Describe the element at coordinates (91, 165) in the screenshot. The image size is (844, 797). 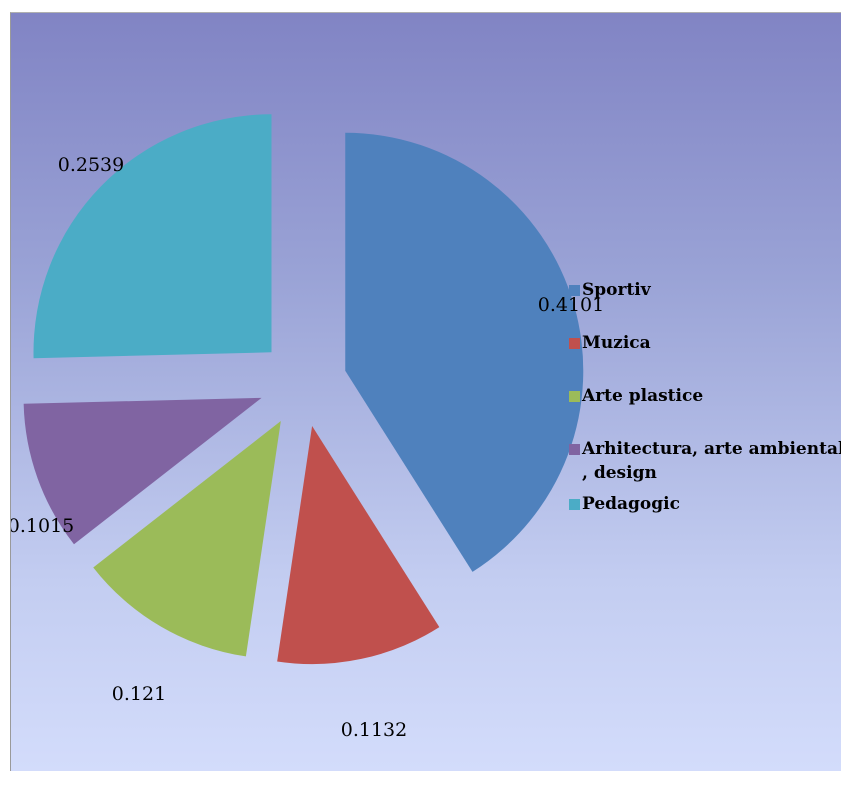
I see `data-label-5: 0.2539` at that location.